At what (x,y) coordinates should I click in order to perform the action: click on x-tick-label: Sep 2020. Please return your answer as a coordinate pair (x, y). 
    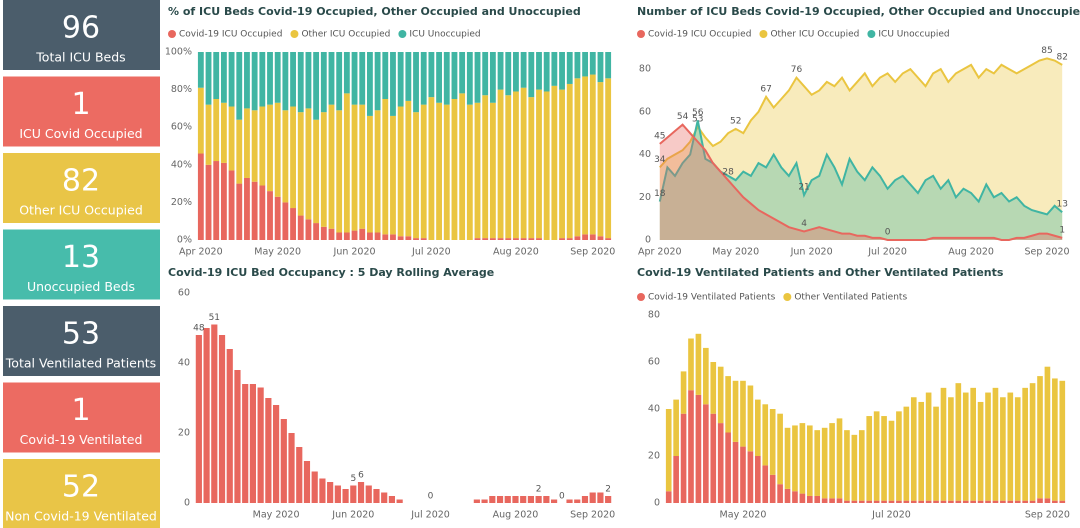
    Looking at the image, I should click on (592, 252).